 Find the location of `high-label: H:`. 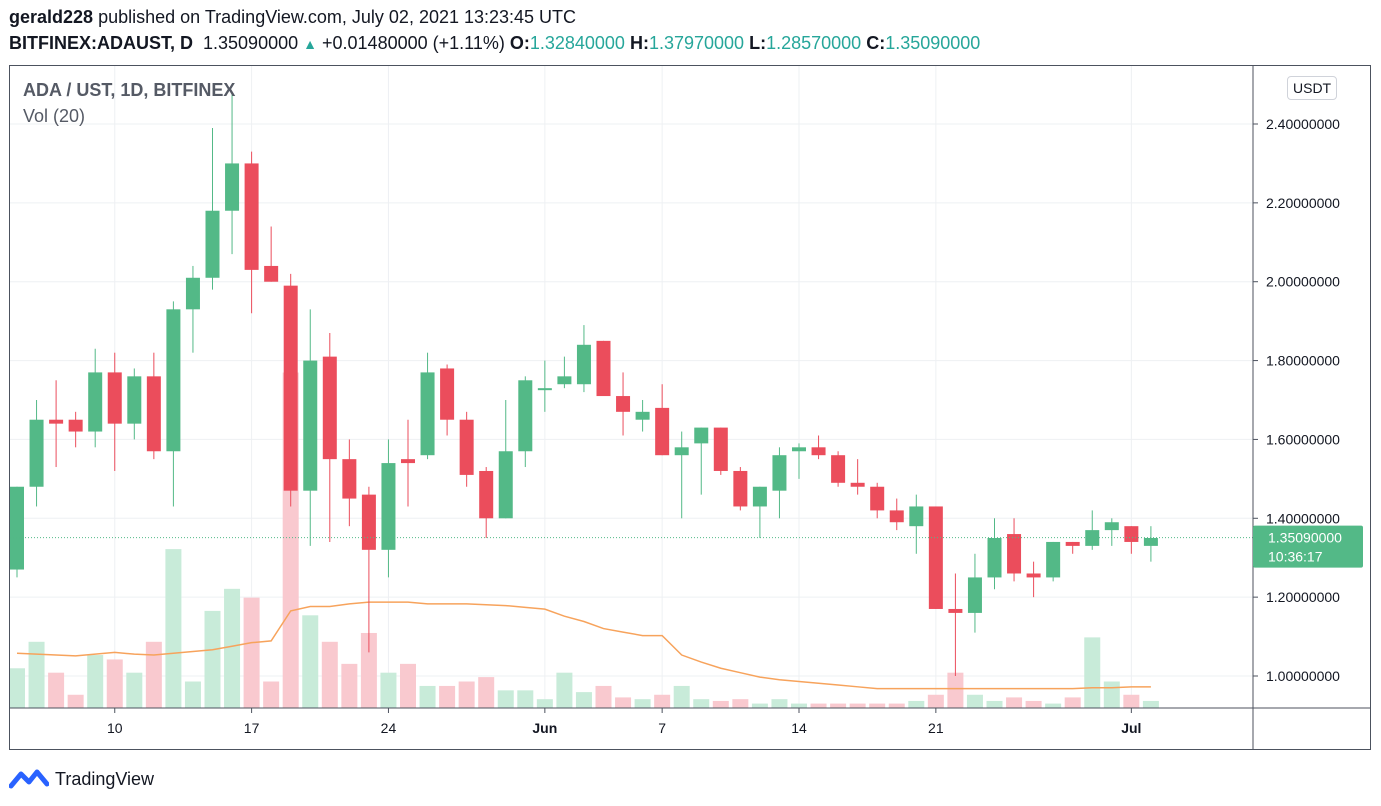

high-label: H: is located at coordinates (639, 43).